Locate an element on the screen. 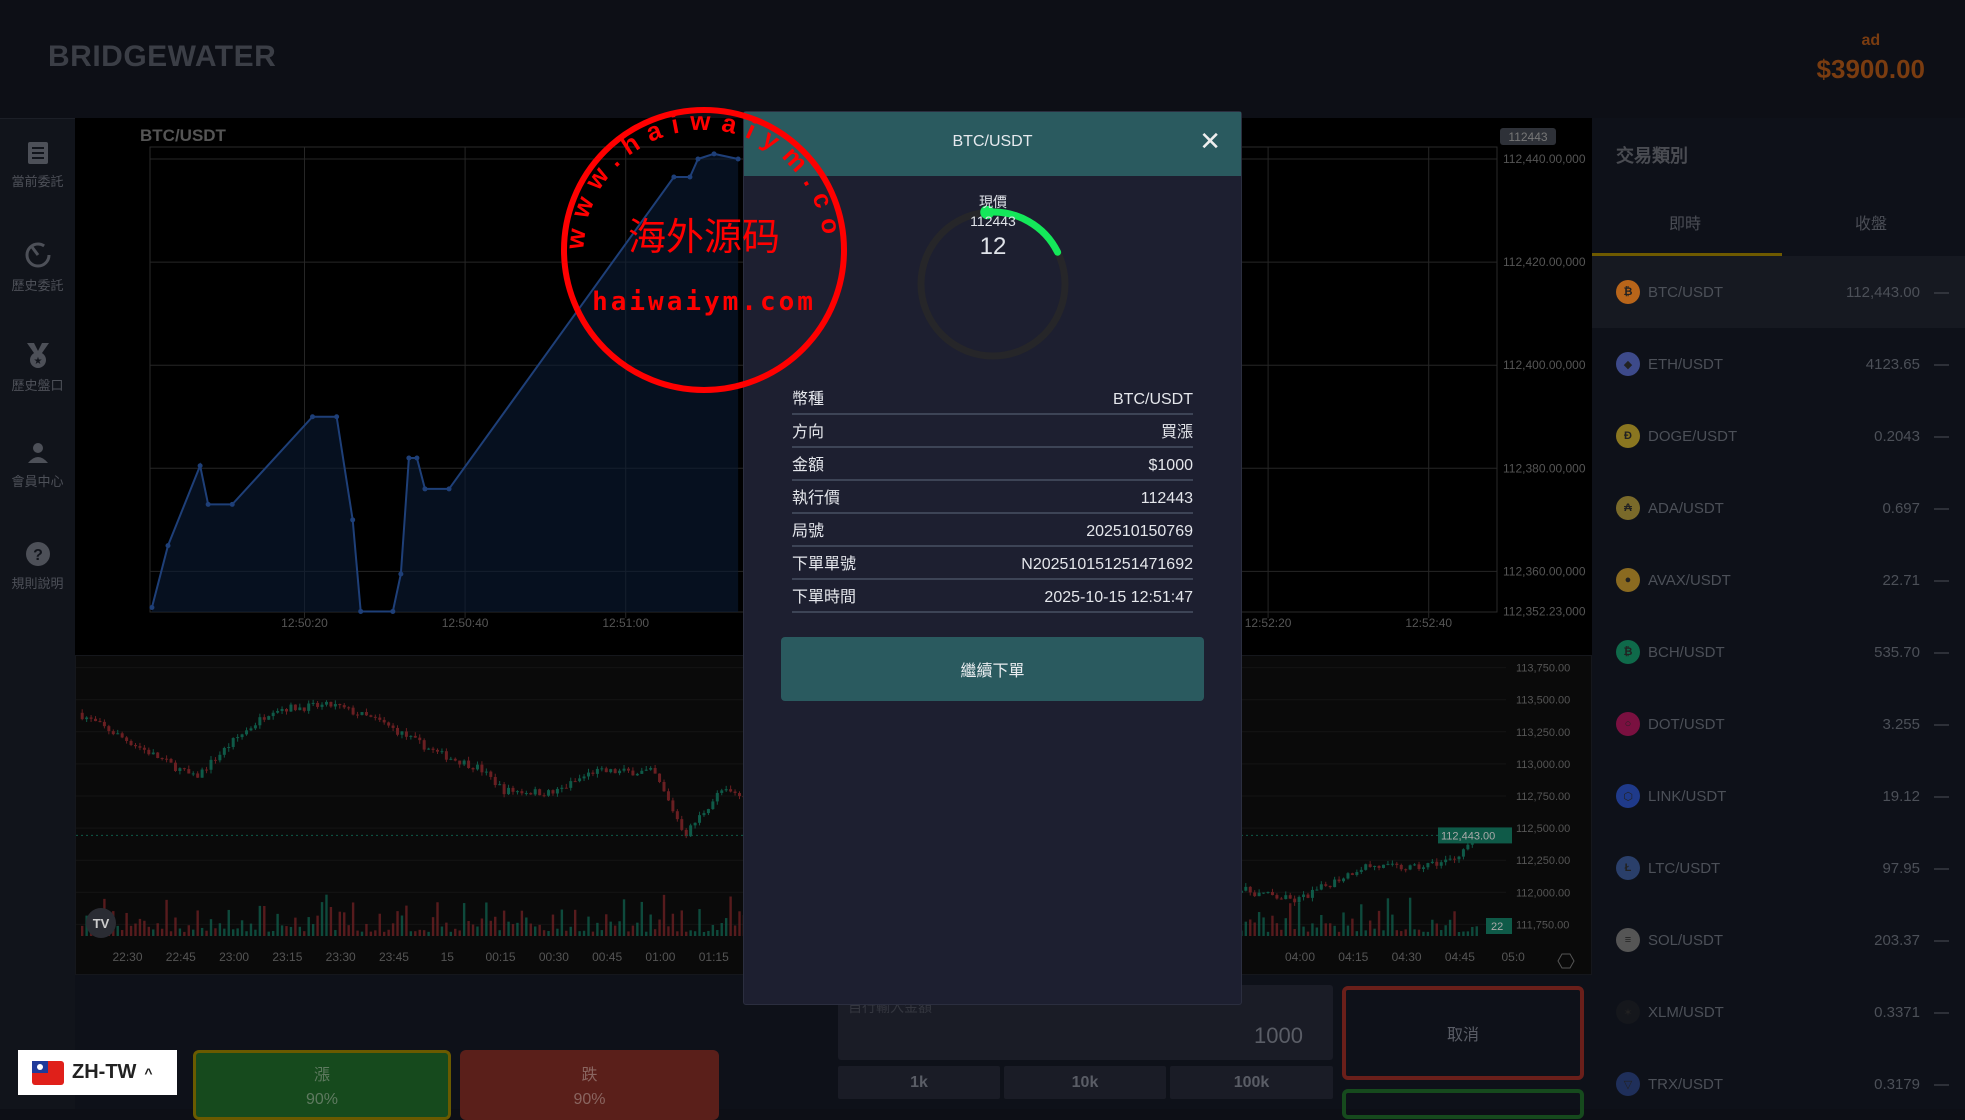 This screenshot has width=1965, height=1120. pair-name: LINK/USDT is located at coordinates (1687, 796).